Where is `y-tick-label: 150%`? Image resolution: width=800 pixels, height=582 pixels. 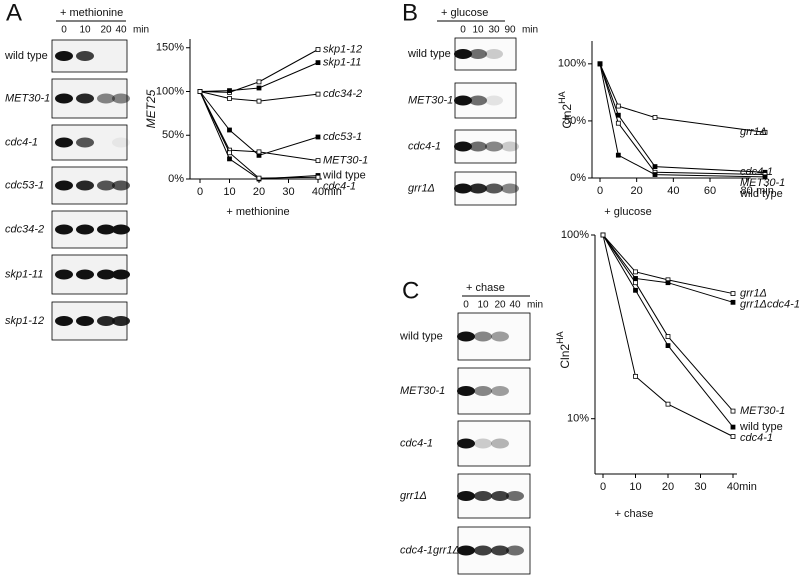
y-tick-label: 150% is located at coordinates (170, 48).